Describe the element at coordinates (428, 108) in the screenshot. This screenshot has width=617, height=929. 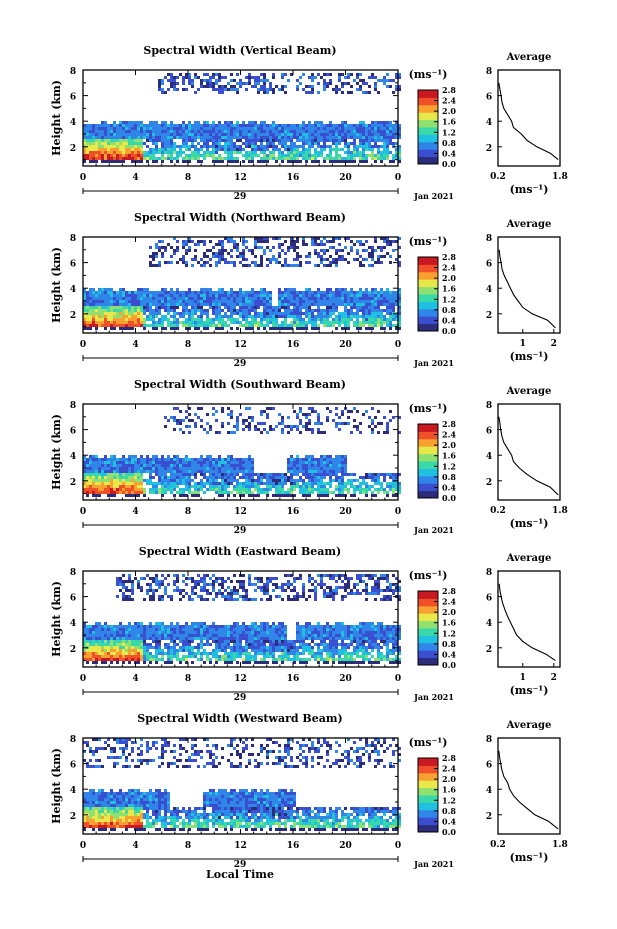
I see `colorbar-segment` at that location.